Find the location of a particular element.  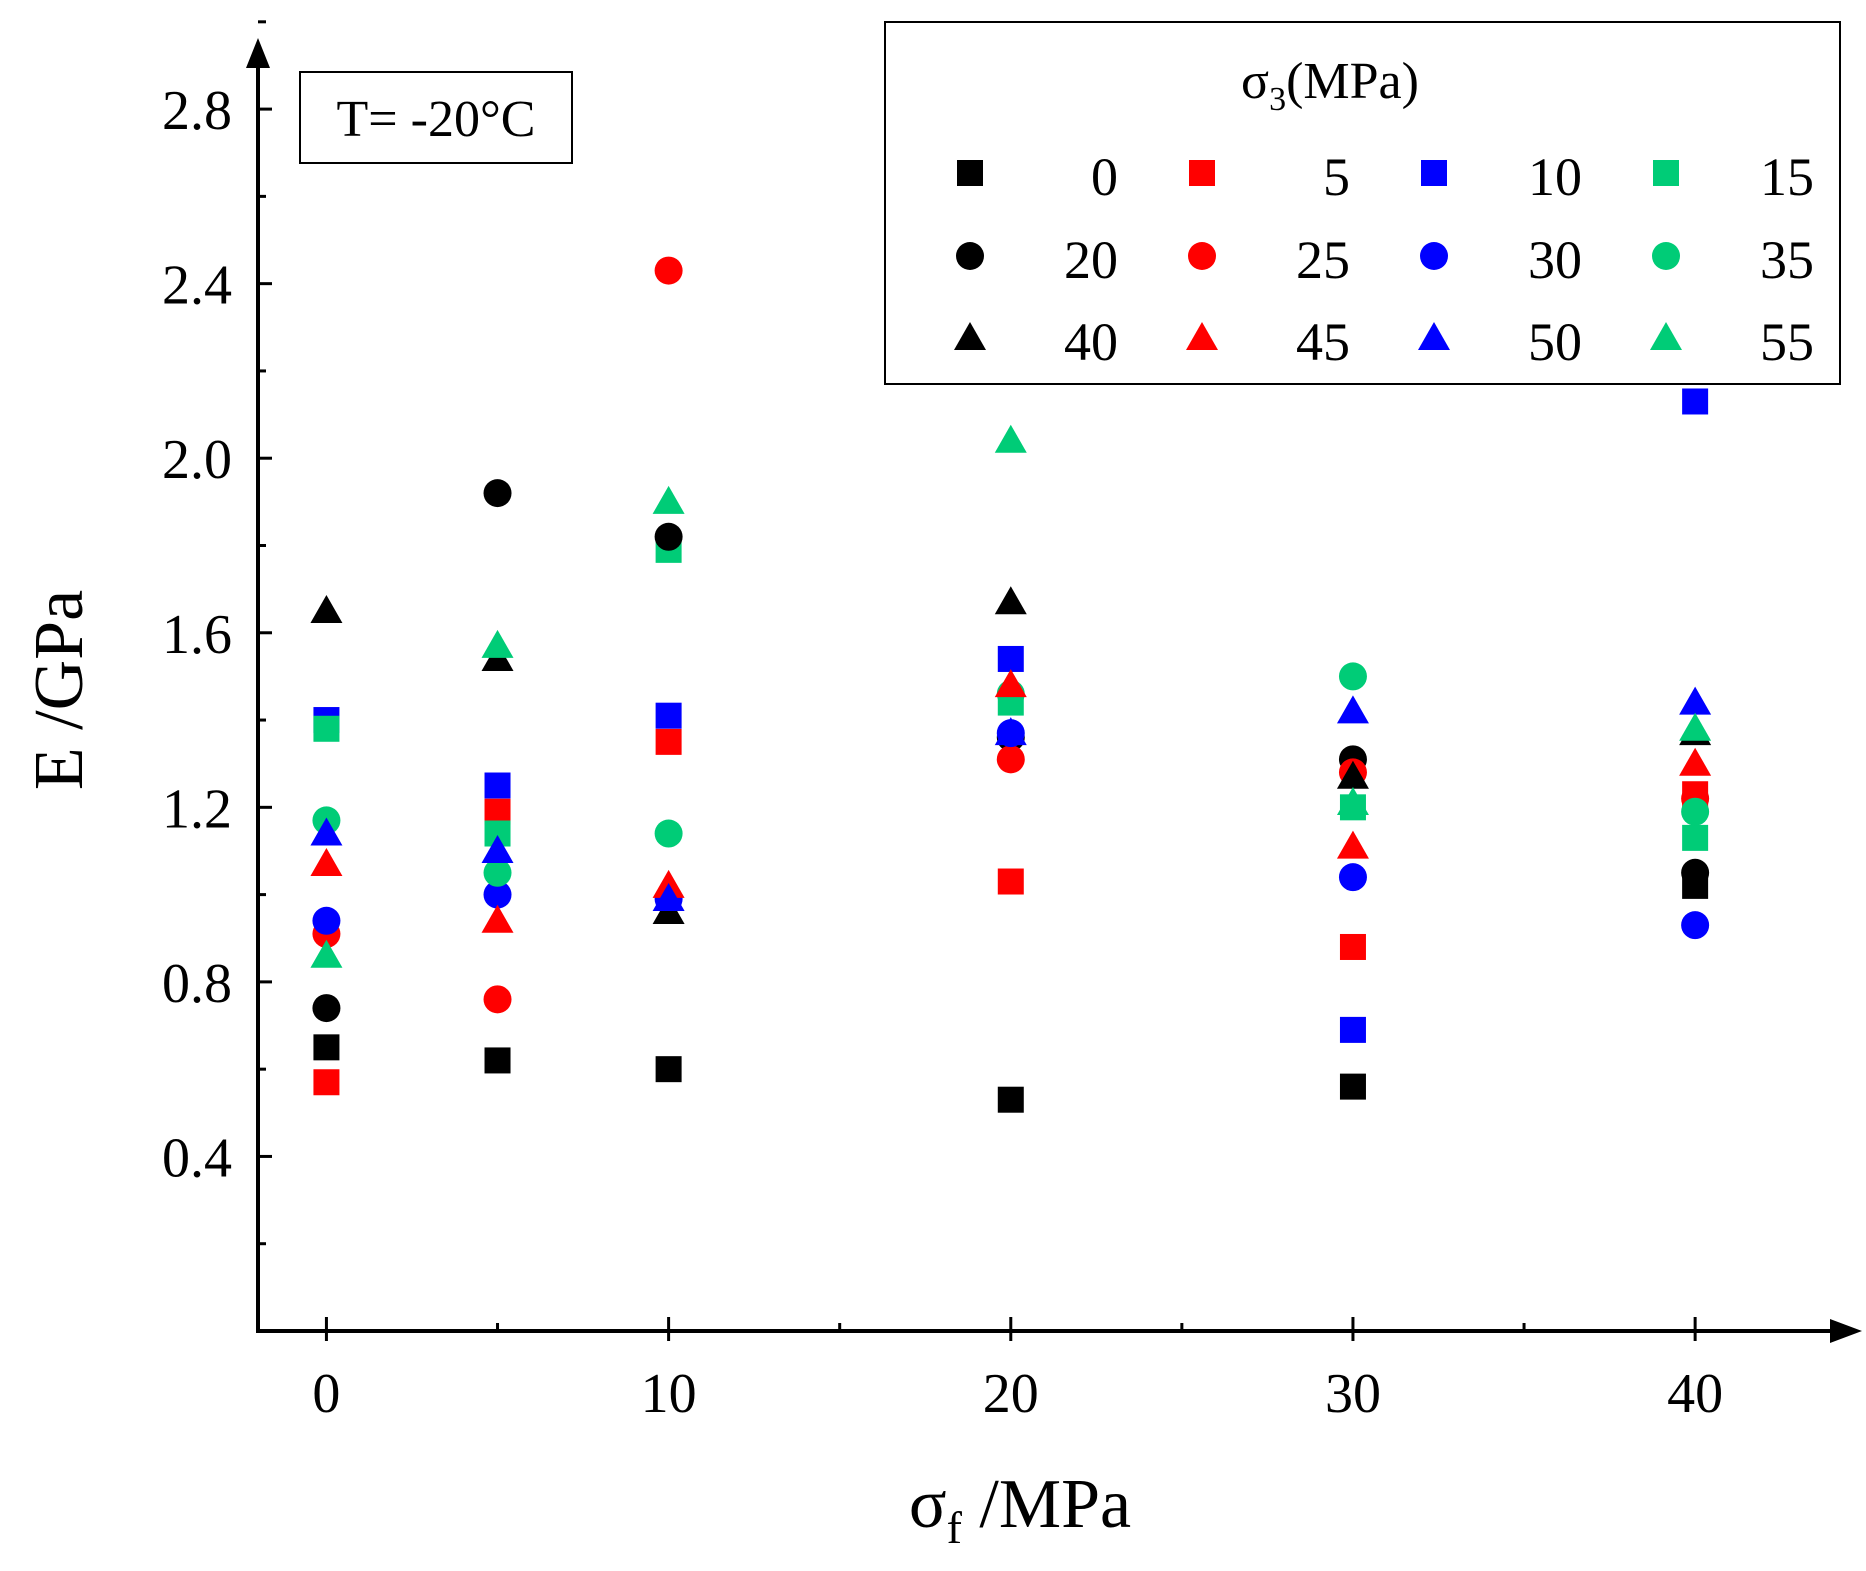

legend-label: 5 is located at coordinates (1336, 177).